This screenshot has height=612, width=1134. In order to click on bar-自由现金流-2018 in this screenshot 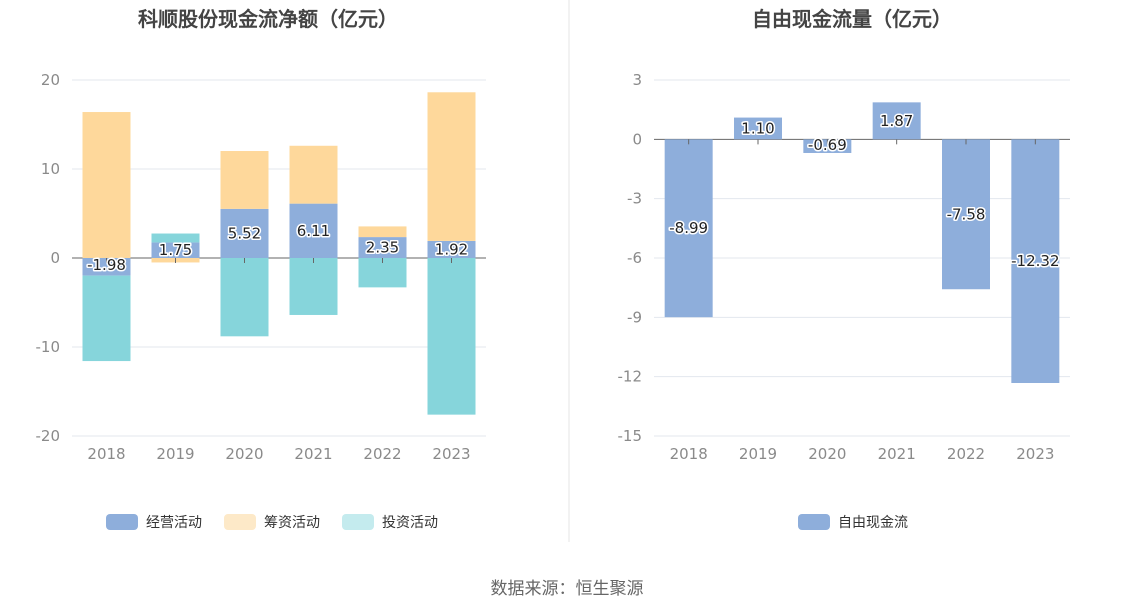, I will do `click(688, 228)`.